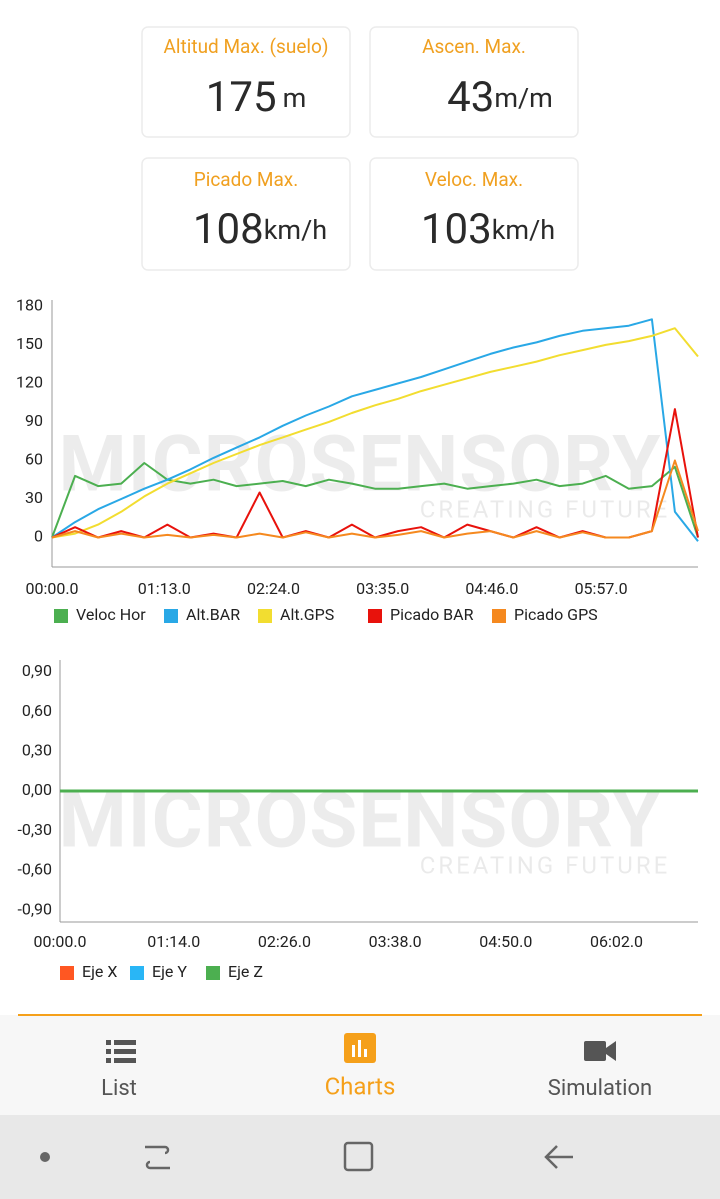 The height and width of the screenshot is (1199, 720). Describe the element at coordinates (37, 710) in the screenshot. I see `y-tick-label: 0,60` at that location.